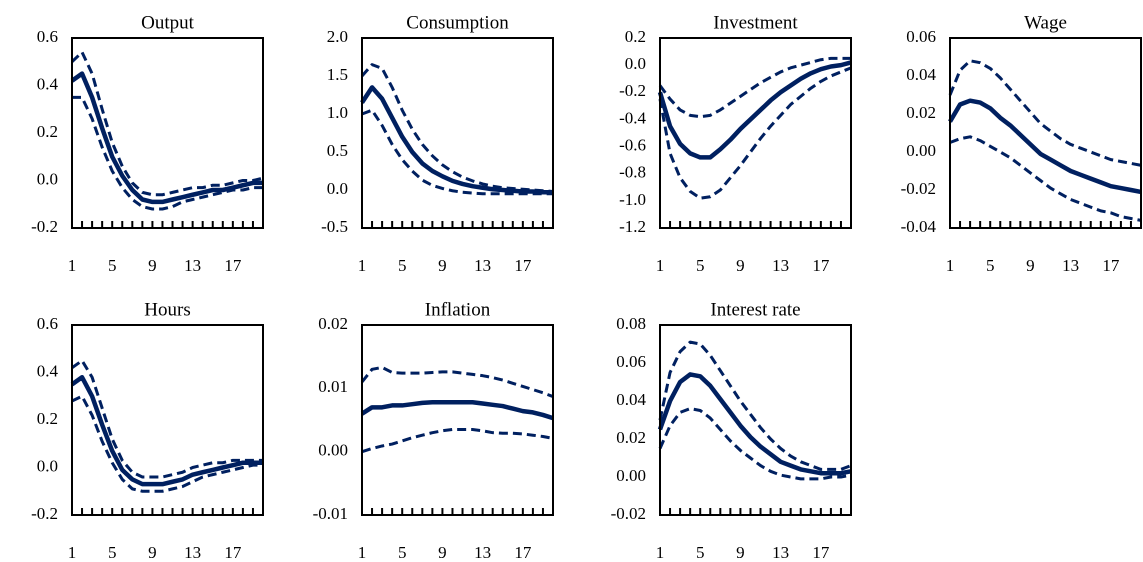  What do you see at coordinates (337, 74) in the screenshot?
I see `y-tick-label: 1.5` at bounding box center [337, 74].